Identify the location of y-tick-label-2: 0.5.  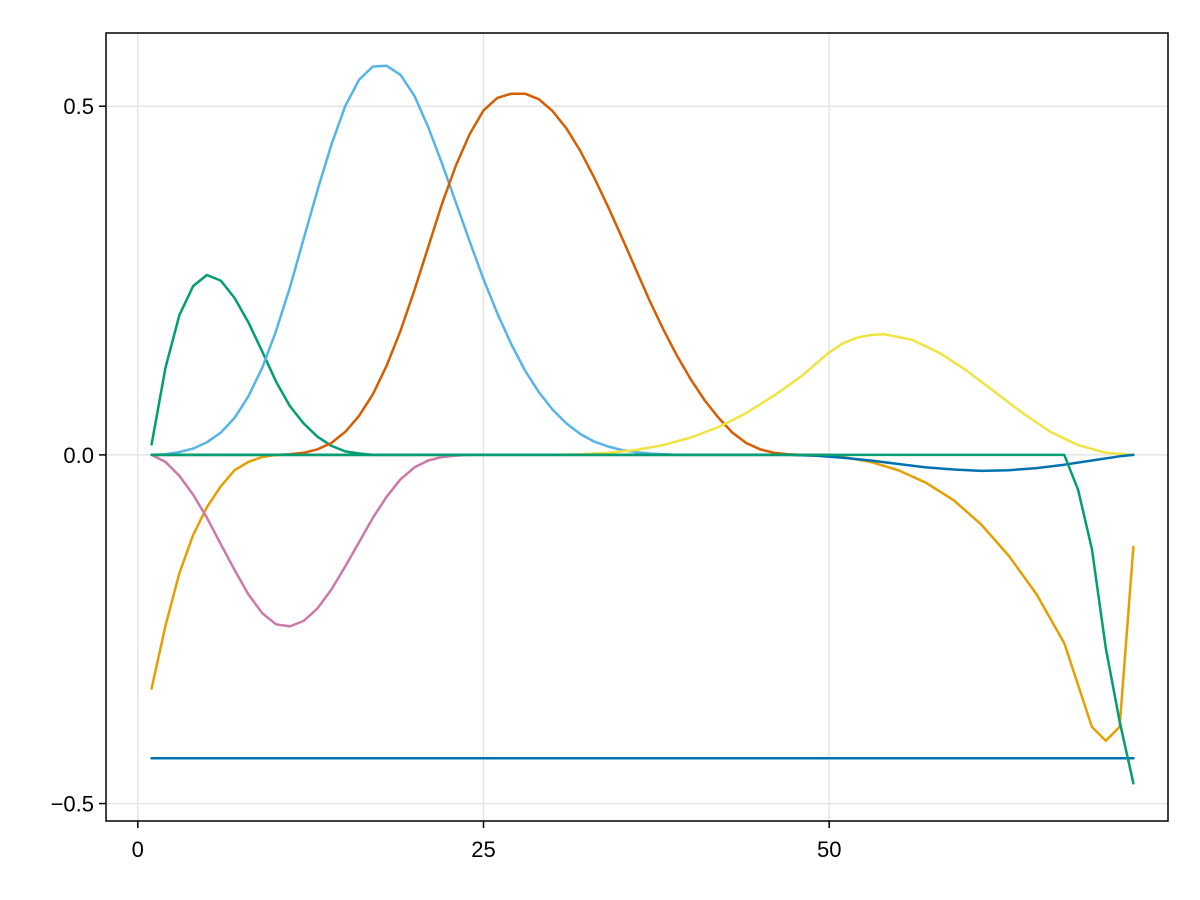
(78, 106).